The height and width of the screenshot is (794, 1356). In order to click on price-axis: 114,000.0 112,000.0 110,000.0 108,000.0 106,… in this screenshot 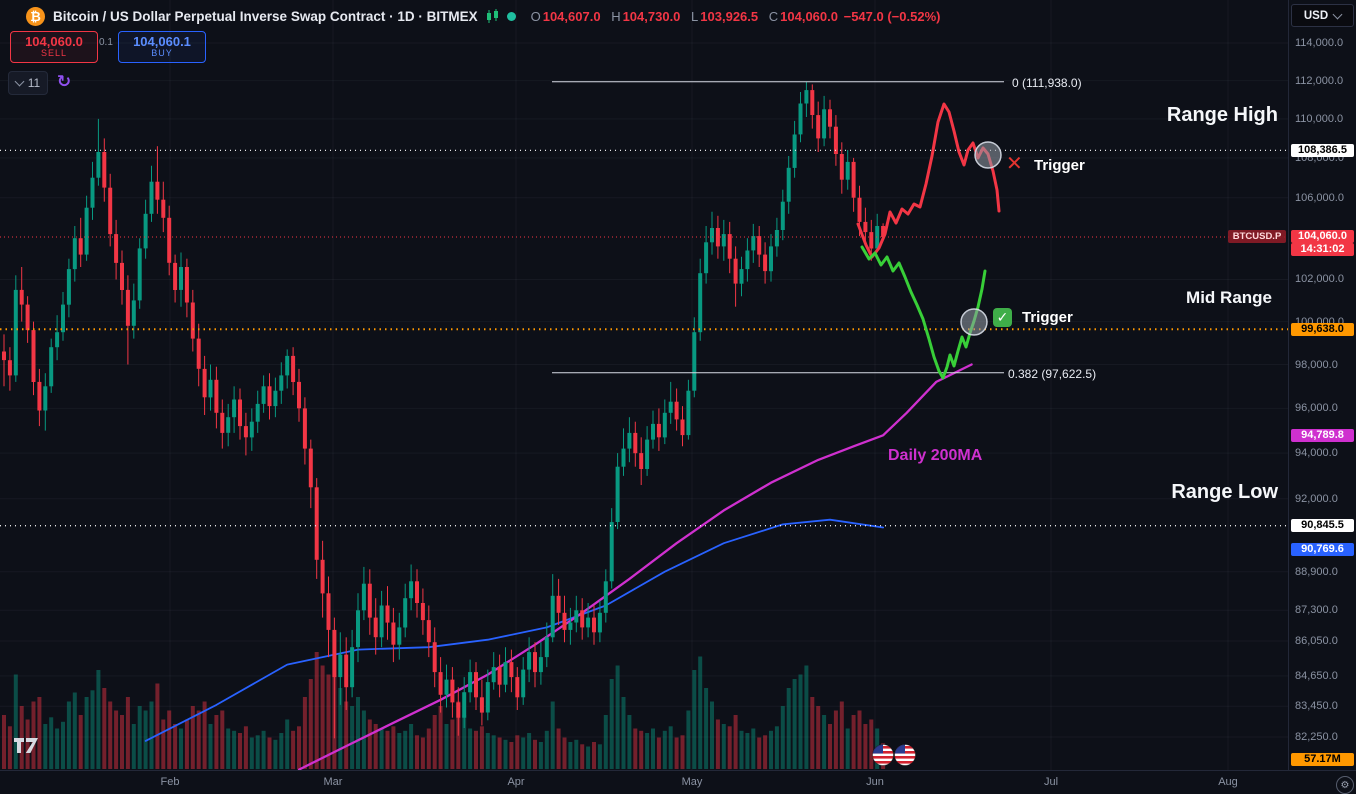, I will do `click(1322, 385)`.